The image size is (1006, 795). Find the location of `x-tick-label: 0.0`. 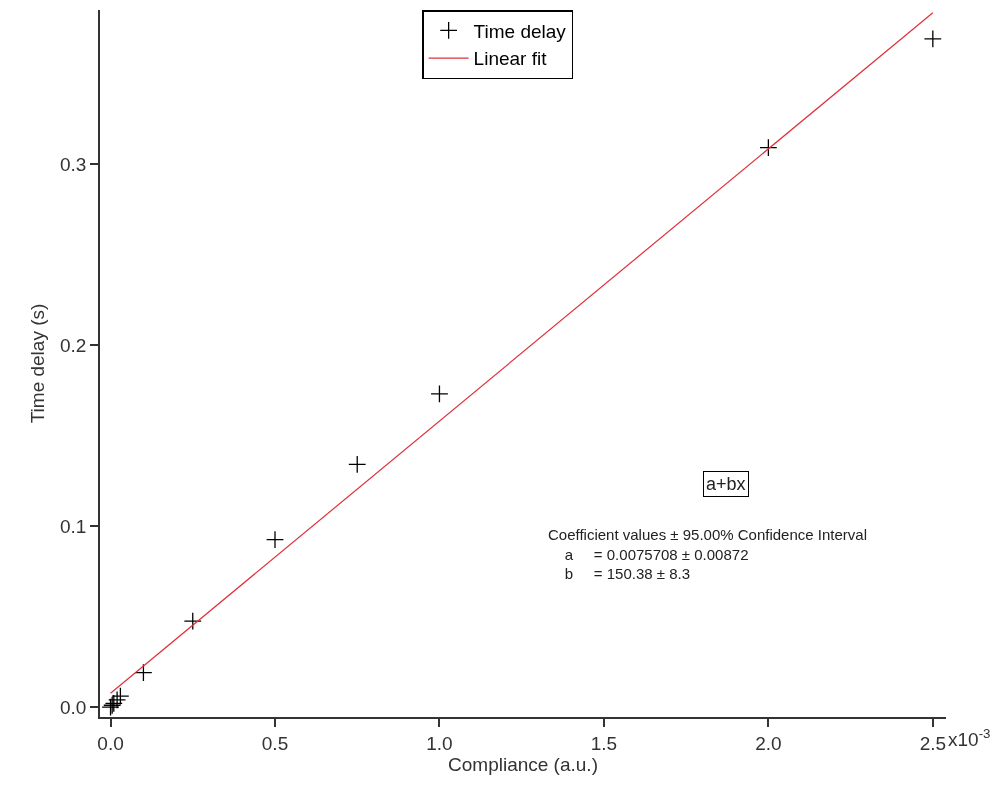

x-tick-label: 0.0 is located at coordinates (110, 743).